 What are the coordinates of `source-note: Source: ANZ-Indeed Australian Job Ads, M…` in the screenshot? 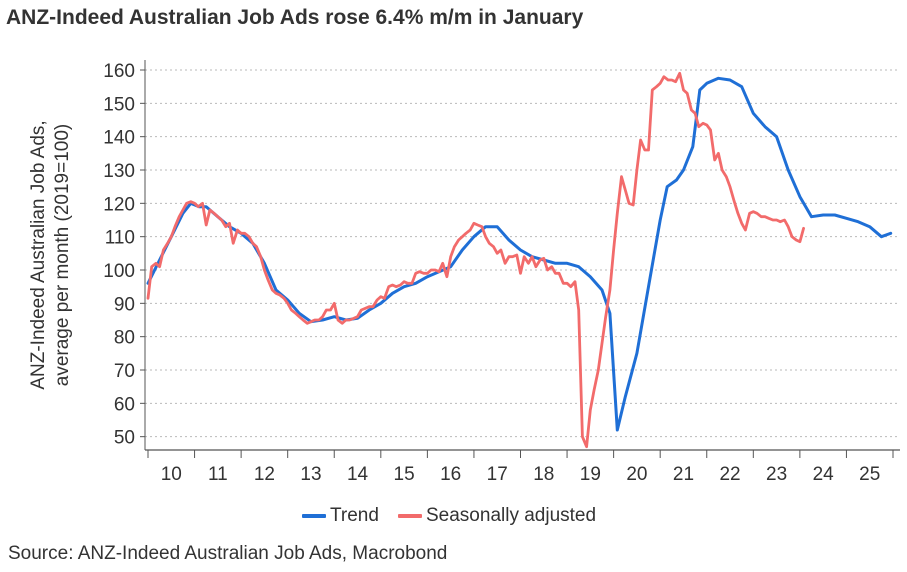 It's located at (228, 553).